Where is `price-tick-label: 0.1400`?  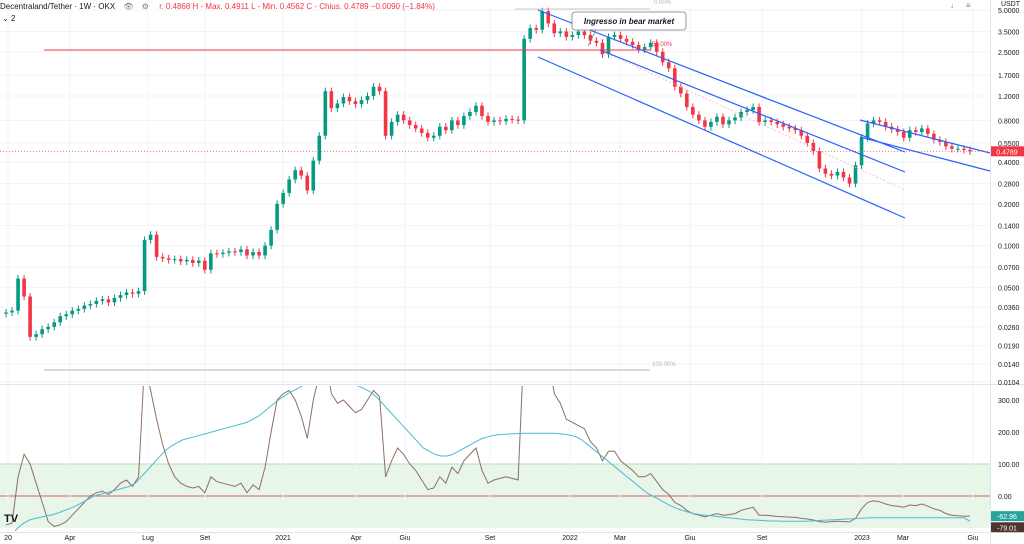
price-tick-label: 0.1400 is located at coordinates (1009, 226).